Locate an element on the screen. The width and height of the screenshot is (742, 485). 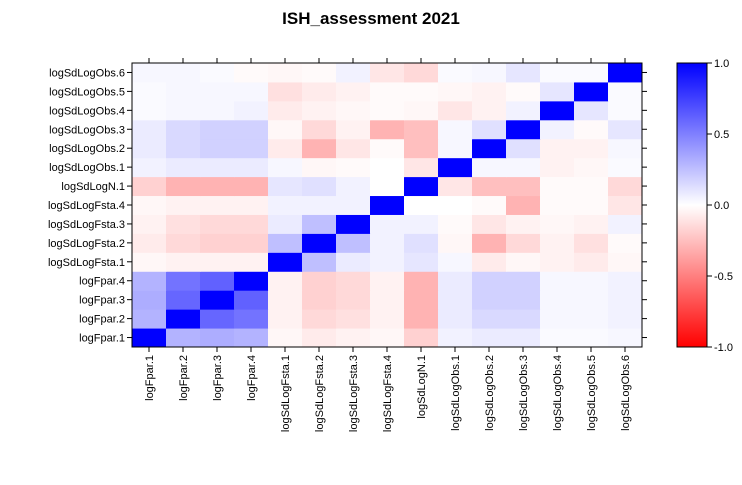
y-tick-label: logSdLogObs.6 is located at coordinates (87, 73).